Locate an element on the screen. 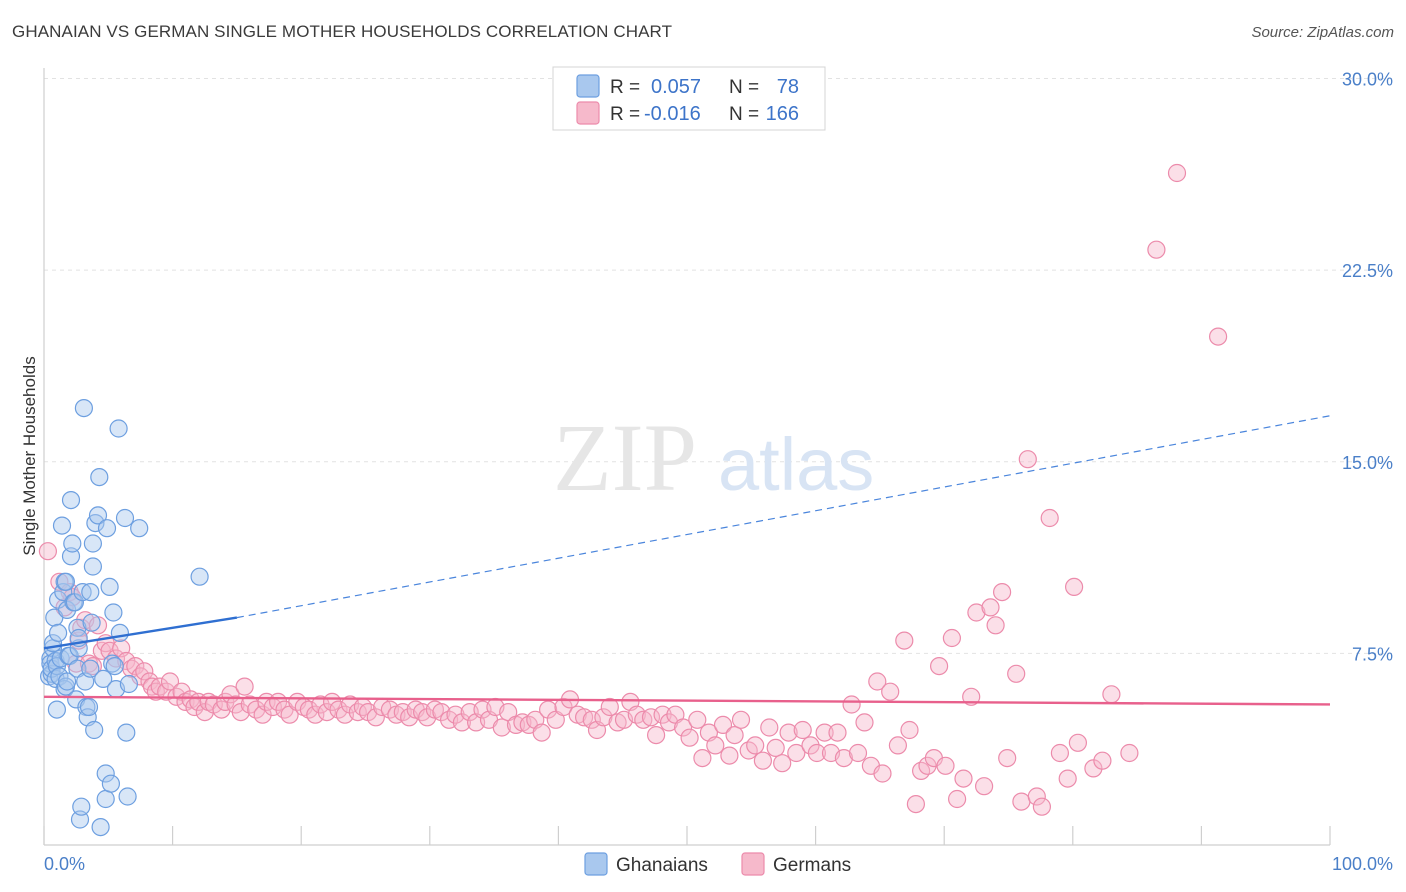 The width and height of the screenshot is (1406, 892). bottom-legend-swatch-germans is located at coordinates (753, 864).